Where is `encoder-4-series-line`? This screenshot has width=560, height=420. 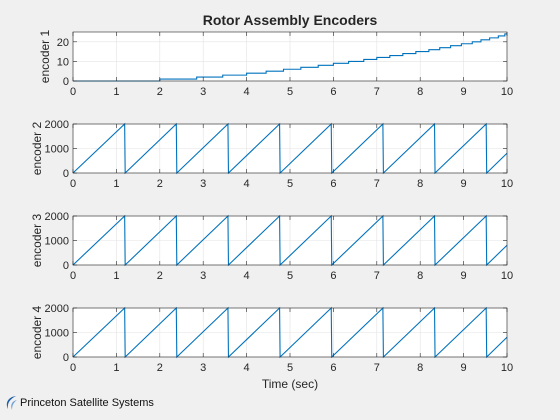
encoder-4-series-line is located at coordinates (290, 332).